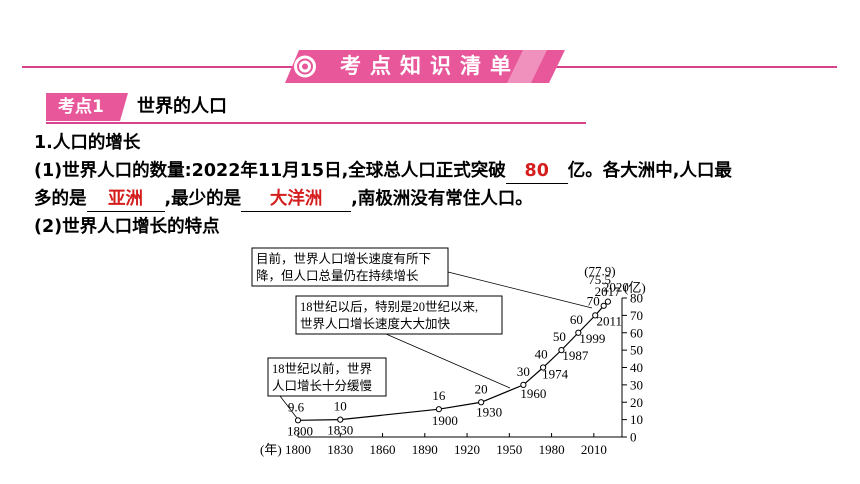 The image size is (860, 484). I want to click on x-tick-label: 1950, so click(509, 449).